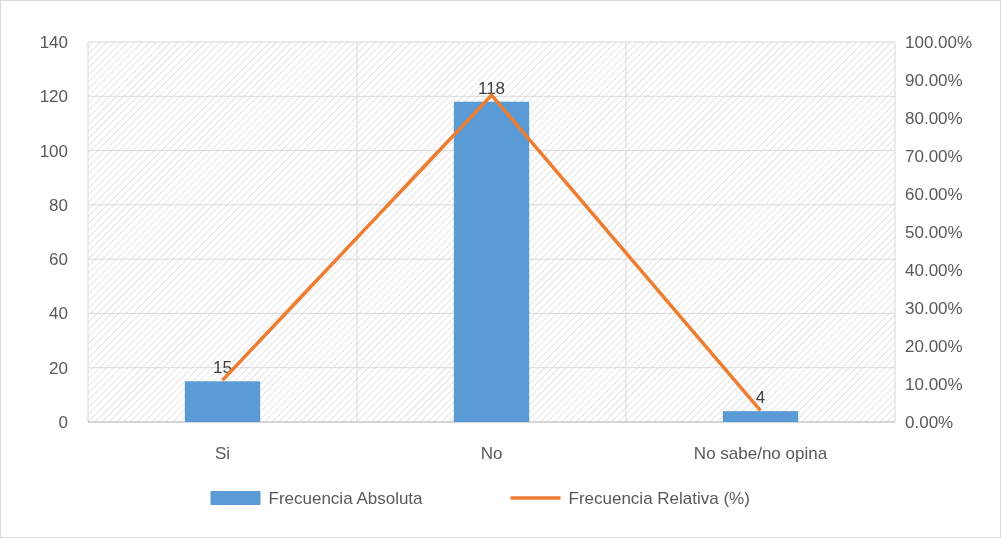 This screenshot has height=538, width=1001. What do you see at coordinates (346, 498) in the screenshot?
I see `legend-label: Frecuencia Absoluta` at bounding box center [346, 498].